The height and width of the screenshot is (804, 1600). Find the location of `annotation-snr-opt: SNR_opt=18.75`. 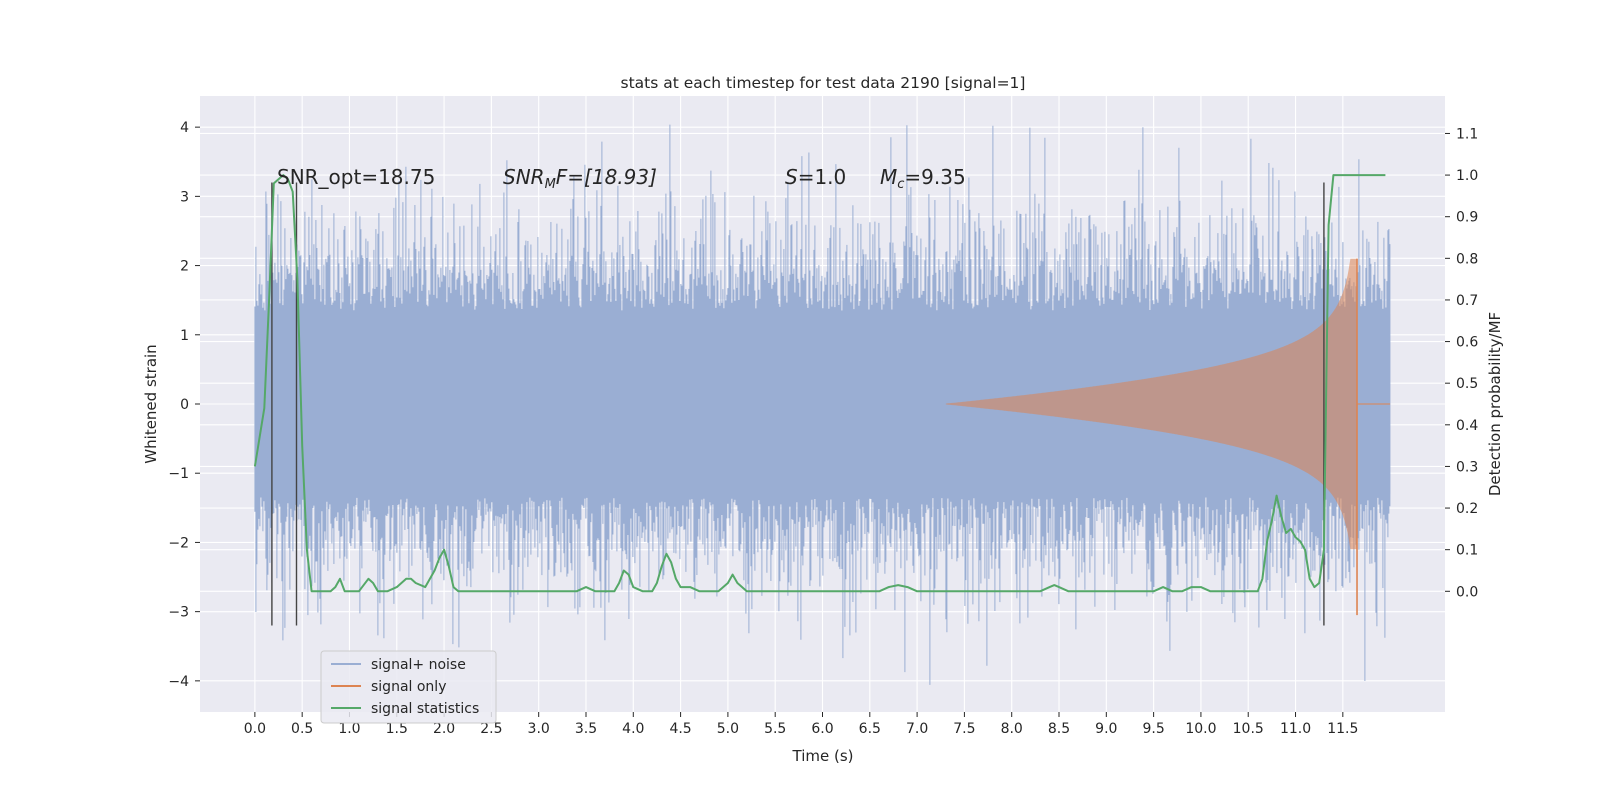

annotation-snr-opt: SNR_opt=18.75 is located at coordinates (356, 177).